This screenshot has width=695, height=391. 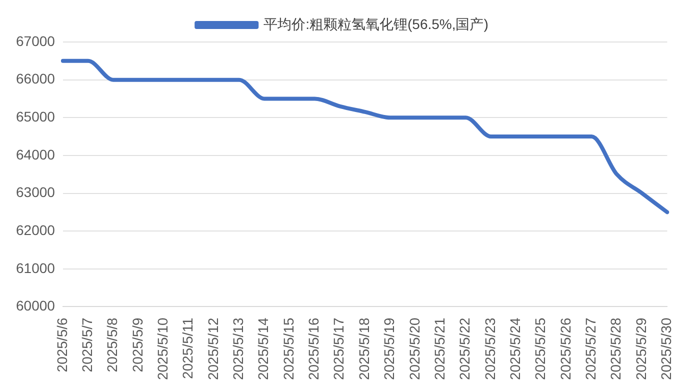 I want to click on x-tick-label: 2025/5/12, so click(x=212, y=349).